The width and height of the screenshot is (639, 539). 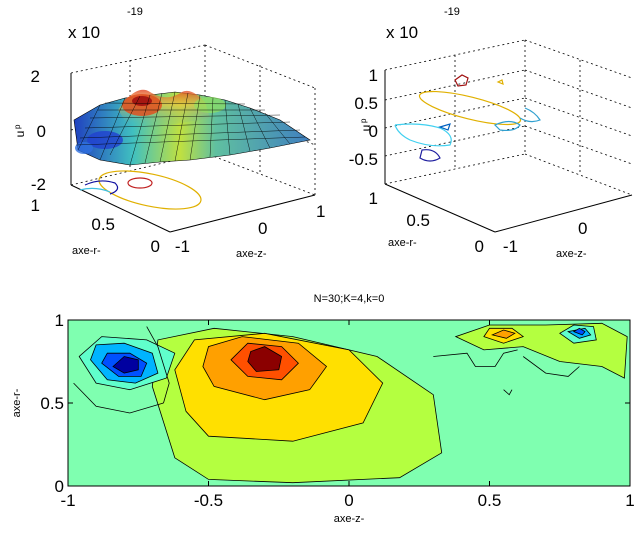 What do you see at coordinates (59, 486) in the screenshot?
I see `contourf-ytick-label: 0` at bounding box center [59, 486].